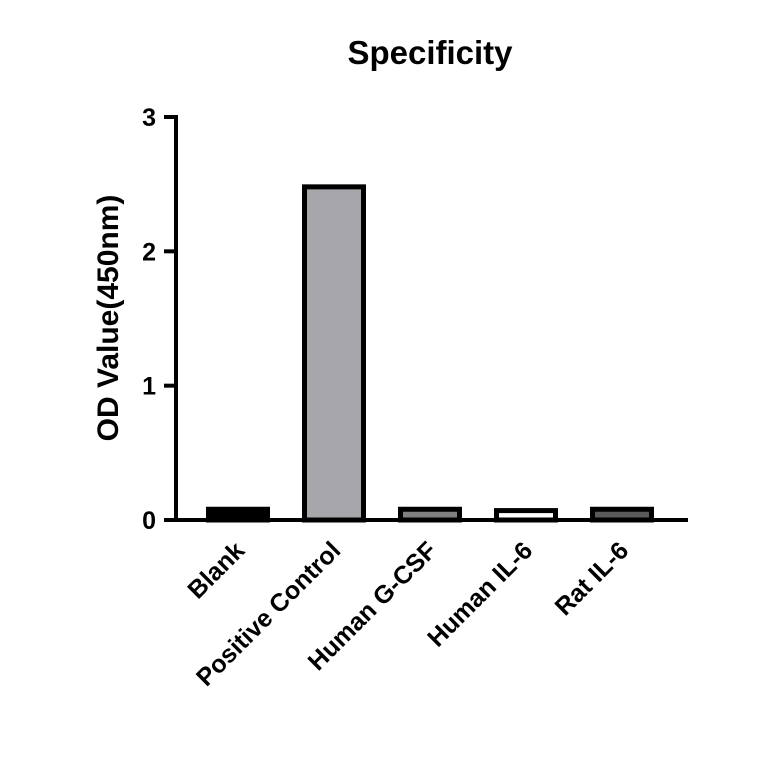 Image resolution: width=764 pixels, height=764 pixels. What do you see at coordinates (592, 578) in the screenshot?
I see `x-category-label: Rat IL-6` at bounding box center [592, 578].